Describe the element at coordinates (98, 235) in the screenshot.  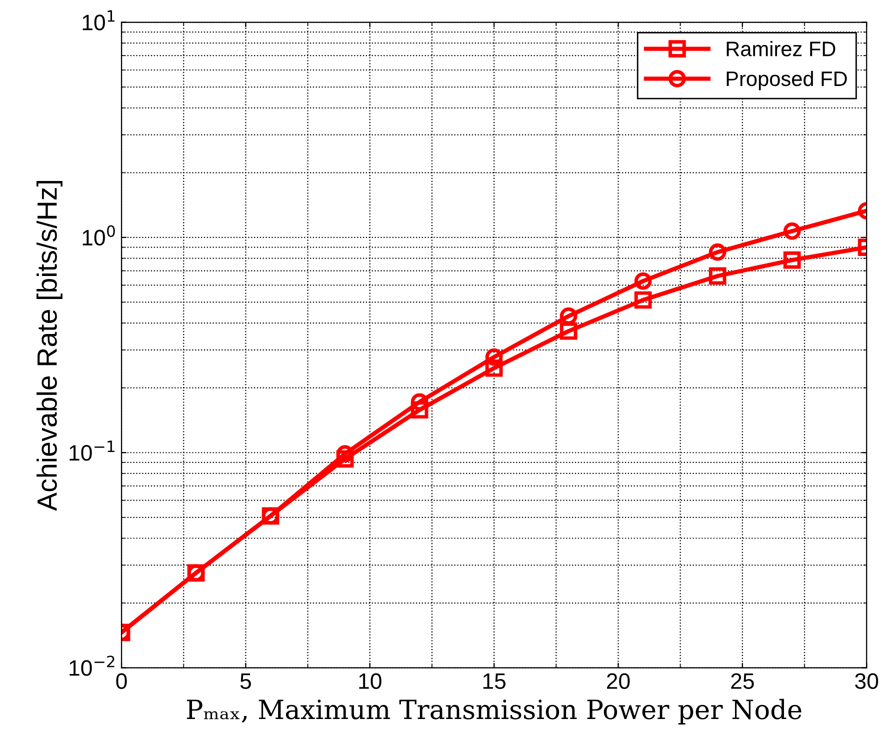
I see `y-tick-label: 10$^{0}$` at that location.